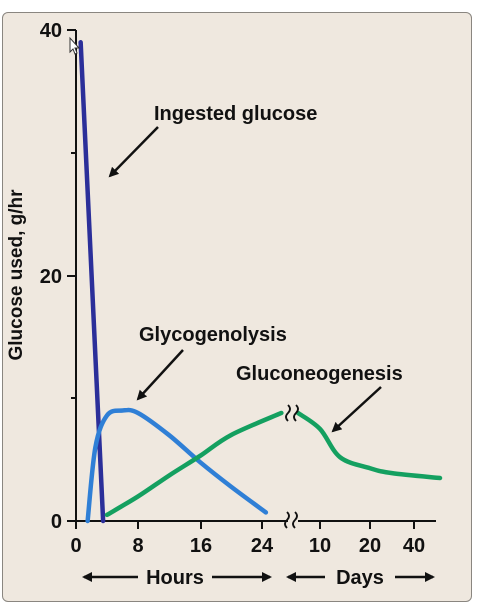  What do you see at coordinates (319, 374) in the screenshot?
I see `label-gluconeogenesis: Gluconeogenesis` at bounding box center [319, 374].